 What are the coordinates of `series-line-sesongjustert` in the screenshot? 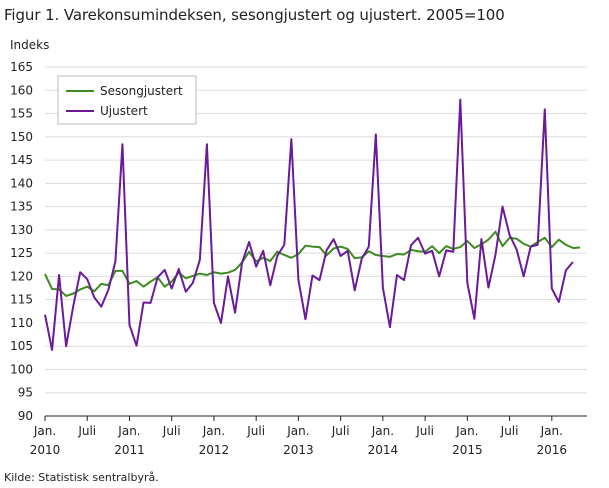 It's located at (312, 263).